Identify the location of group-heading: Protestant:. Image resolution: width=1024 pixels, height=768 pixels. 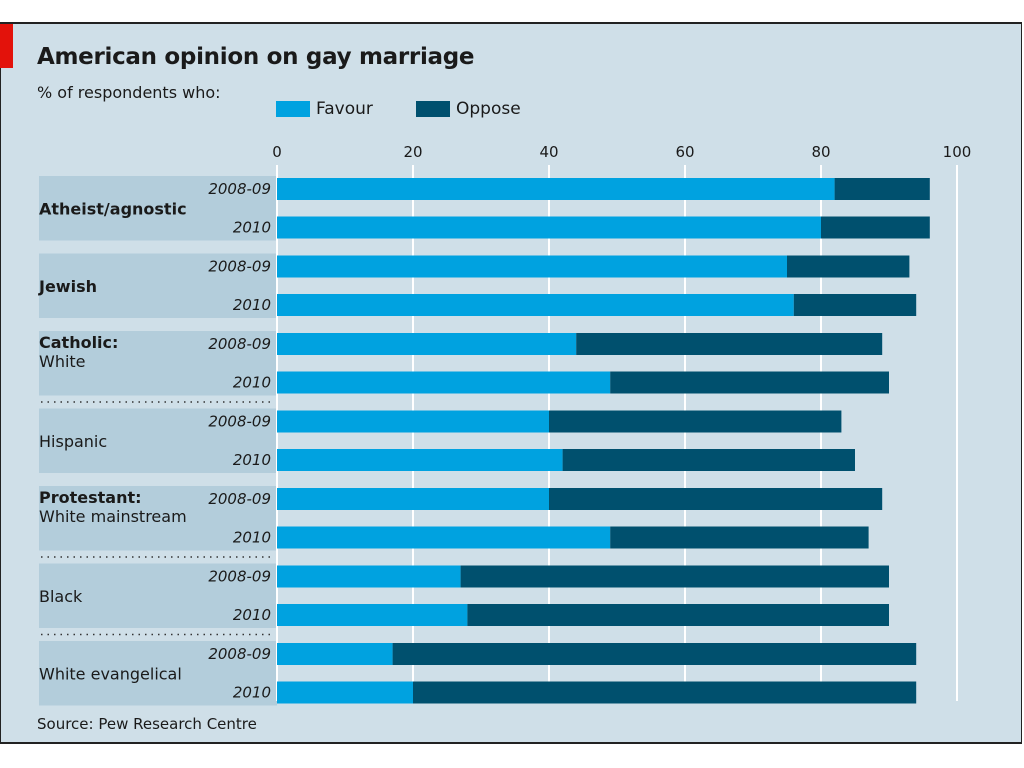
(90, 497).